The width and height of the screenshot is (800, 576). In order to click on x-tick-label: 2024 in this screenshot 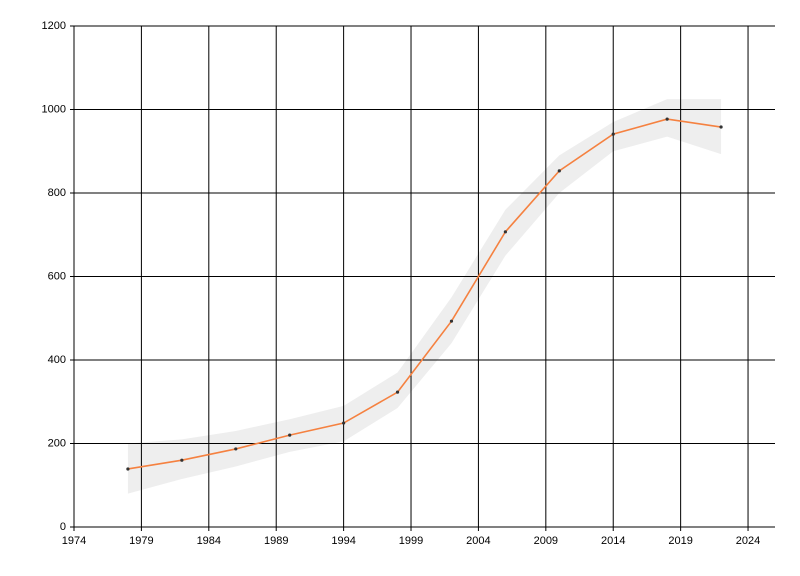, I will do `click(748, 541)`.